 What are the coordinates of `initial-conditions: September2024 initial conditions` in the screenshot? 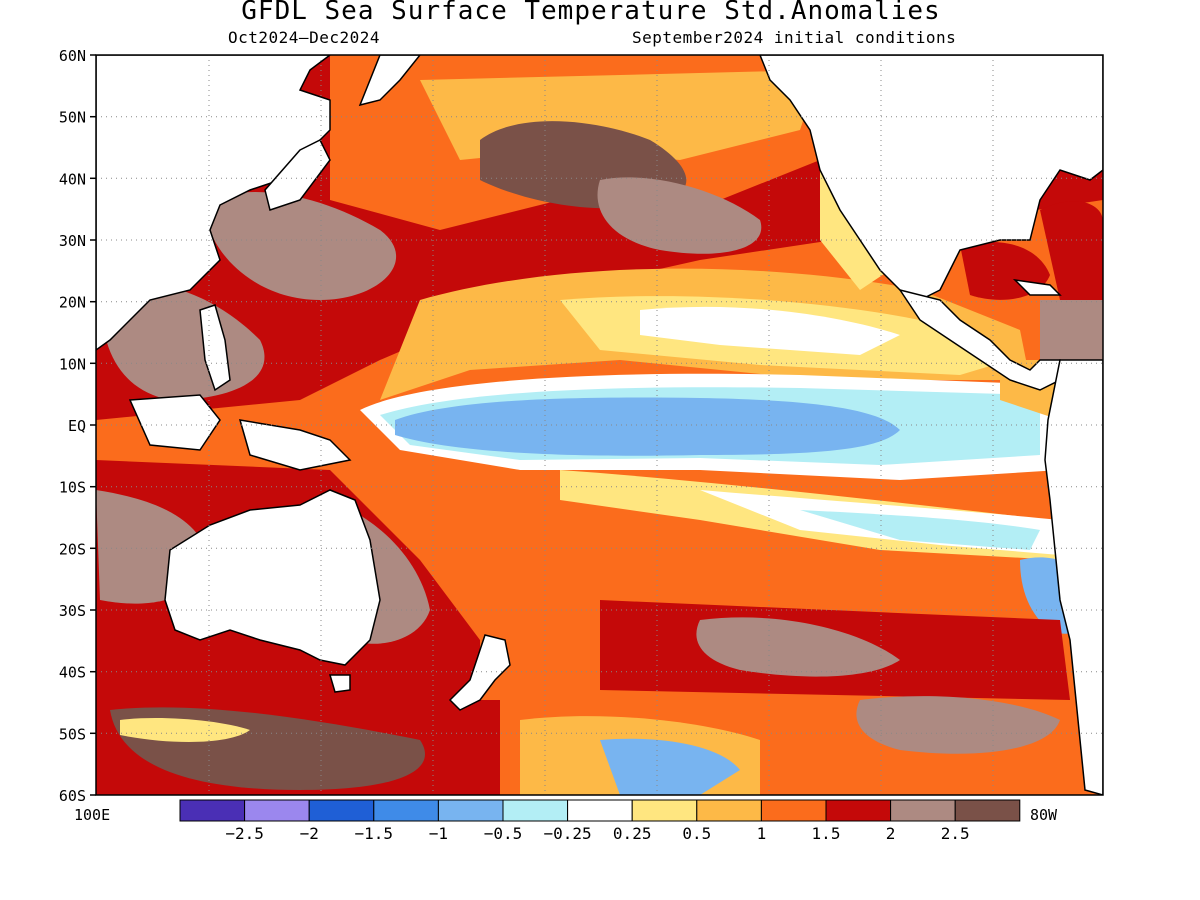 It's located at (794, 37).